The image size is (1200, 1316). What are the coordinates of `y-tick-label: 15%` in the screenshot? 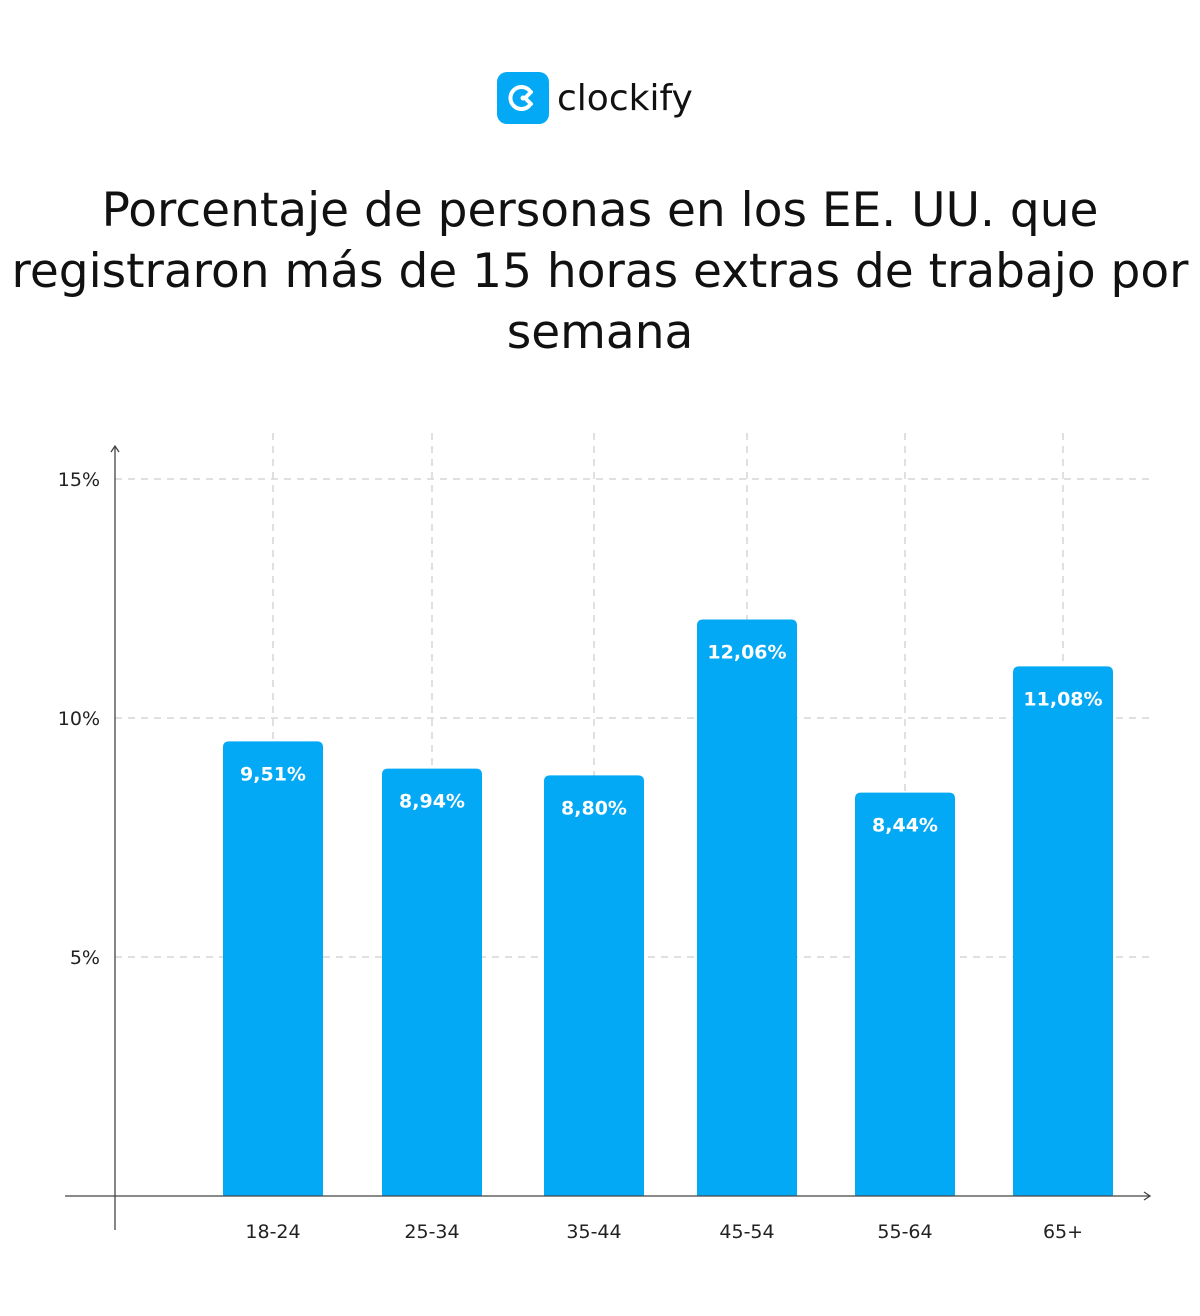 It's located at (79, 480).